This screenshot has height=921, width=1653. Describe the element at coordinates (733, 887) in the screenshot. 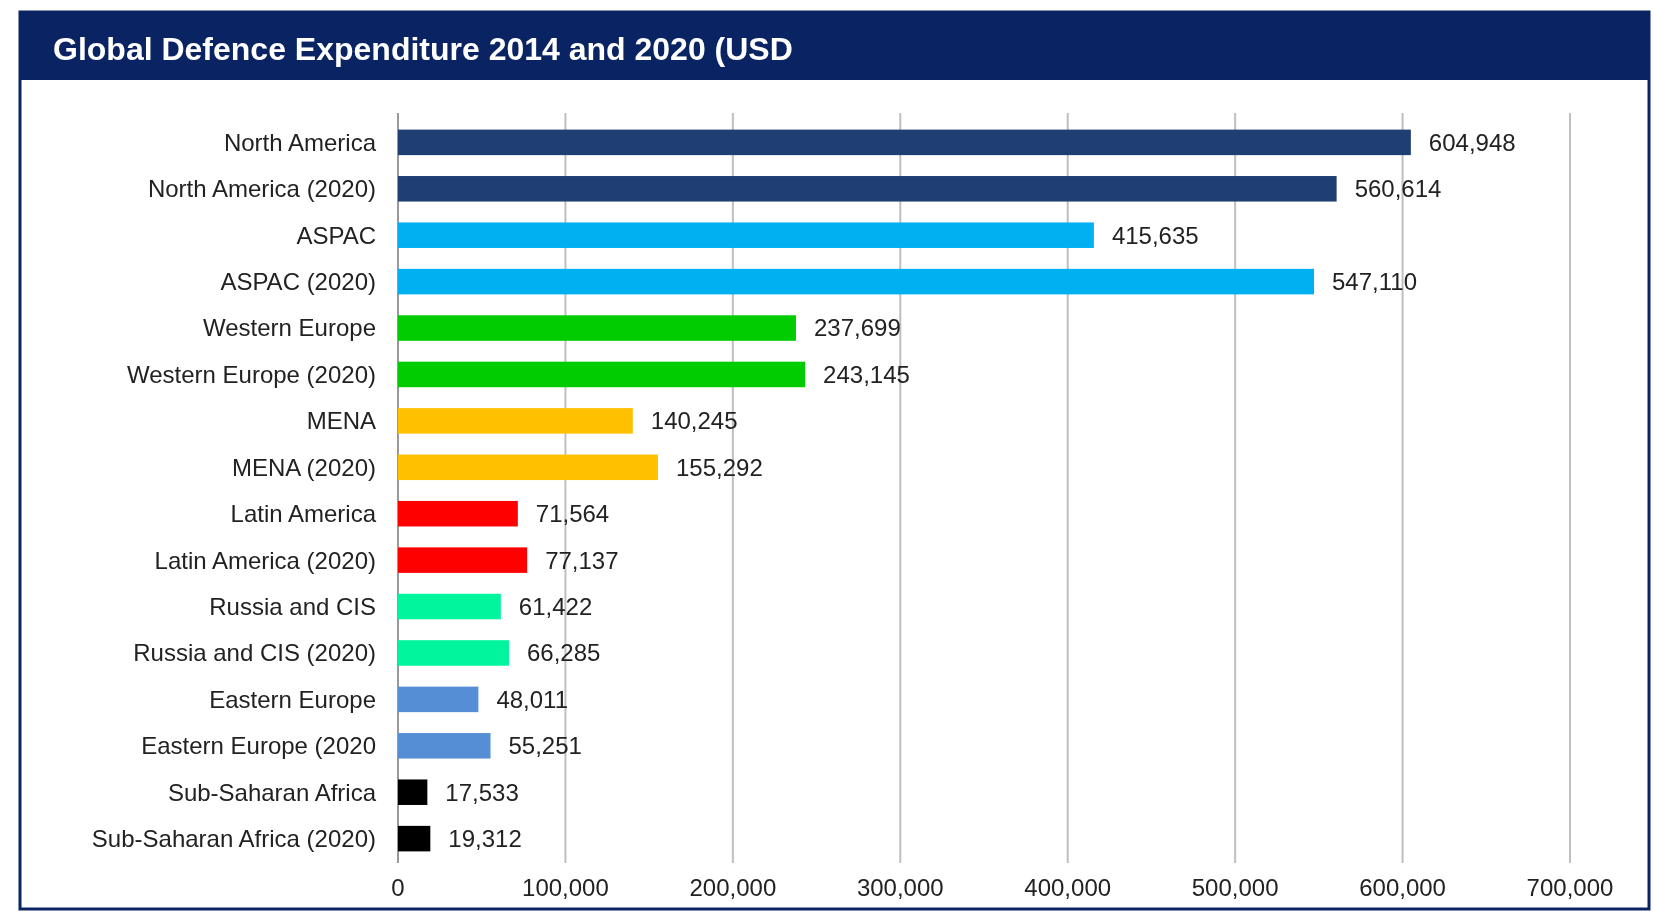

I see `x-tick-label: 200,000` at that location.